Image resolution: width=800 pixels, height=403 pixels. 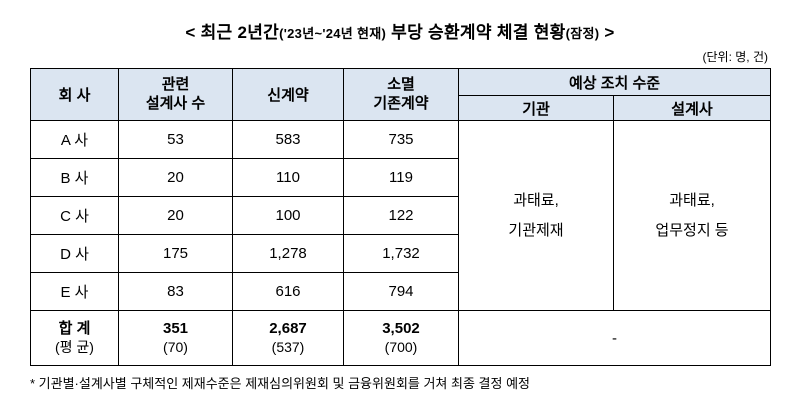 What do you see at coordinates (288, 253) in the screenshot?
I see `cell-new: 1,278` at bounding box center [288, 253].